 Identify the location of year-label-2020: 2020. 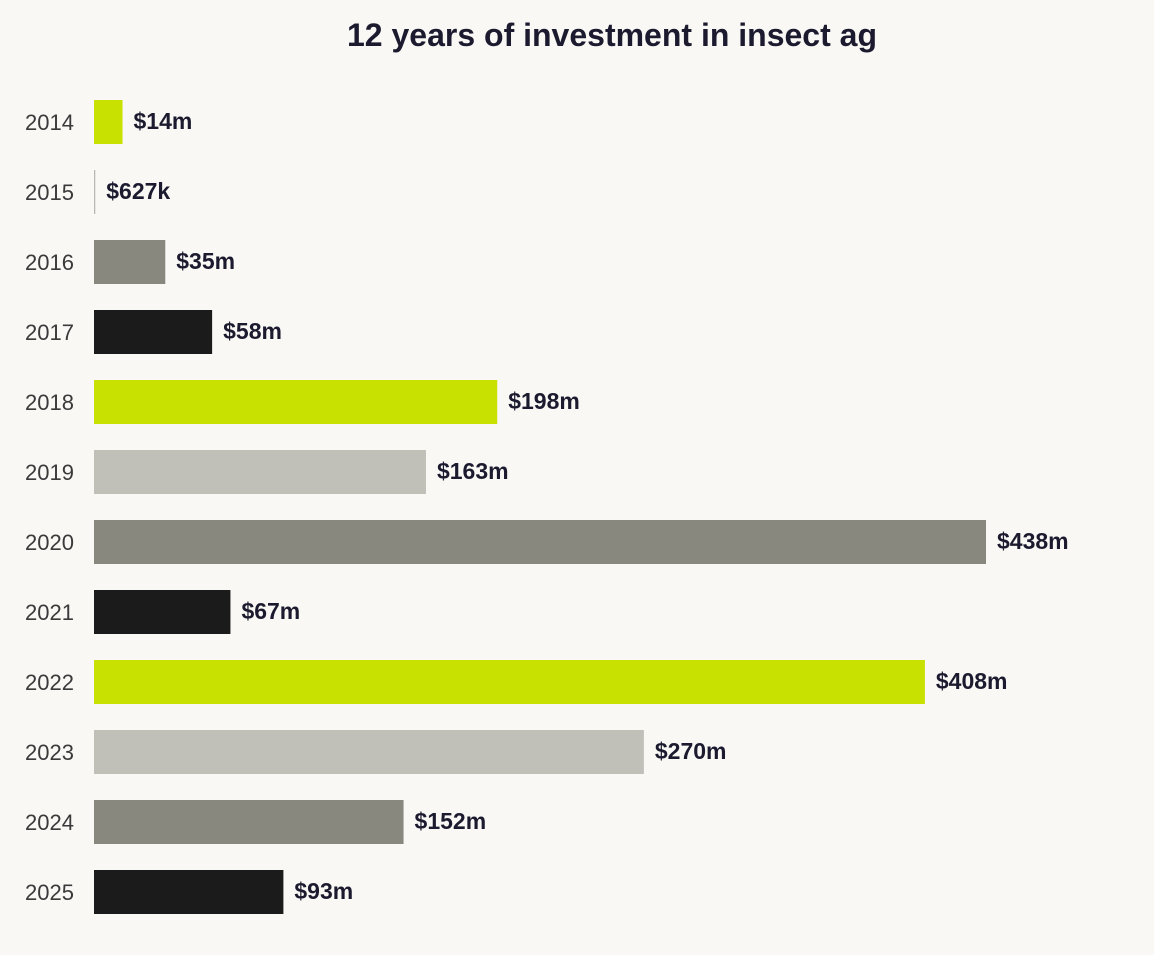
(49, 542).